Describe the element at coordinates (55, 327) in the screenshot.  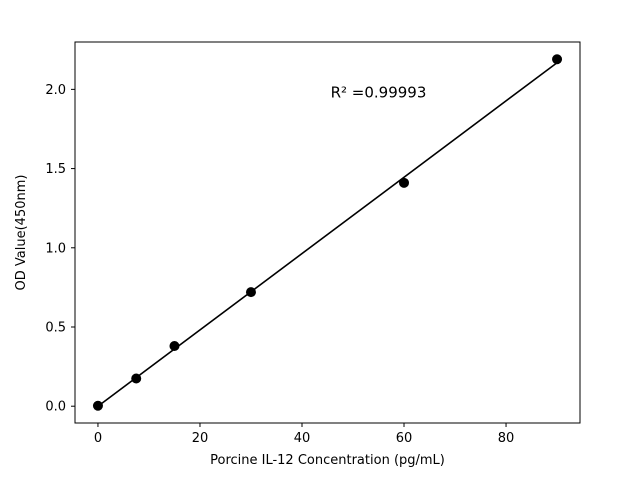
I see `y-tick-label: 0.5` at that location.